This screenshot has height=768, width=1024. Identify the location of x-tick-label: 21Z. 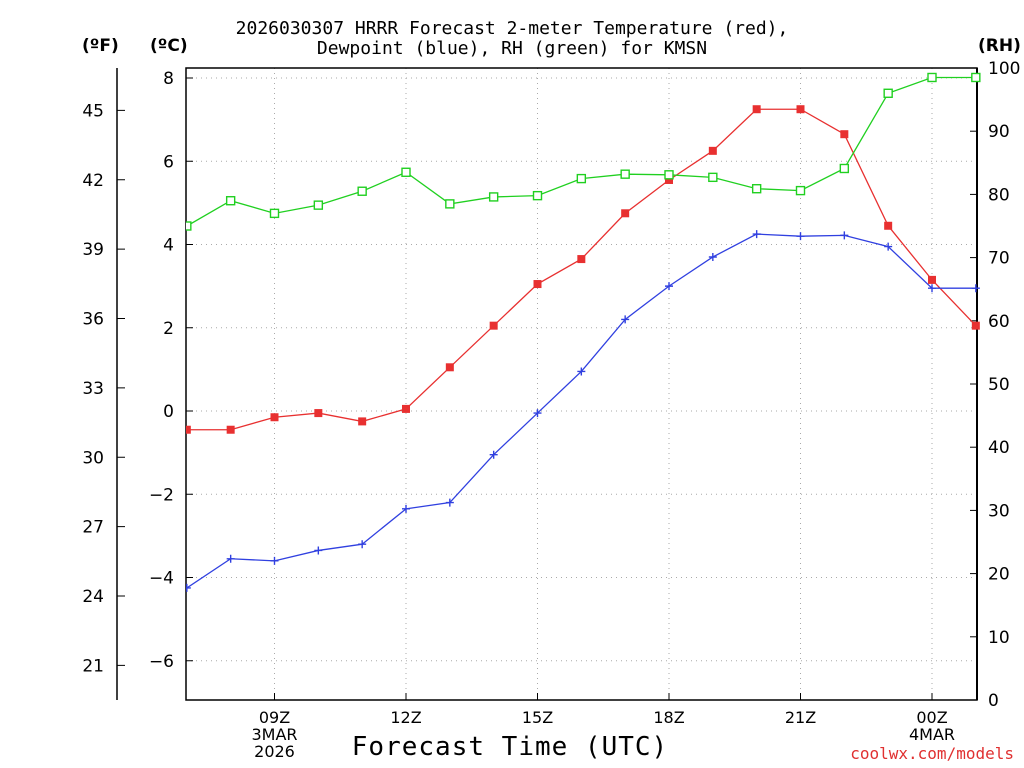
(800, 717).